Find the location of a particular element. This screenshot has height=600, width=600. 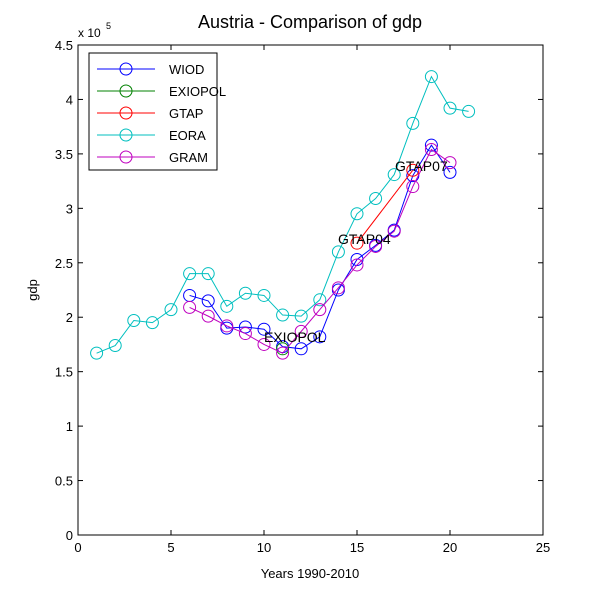

y-tick-label: 3 is located at coordinates (69, 208).